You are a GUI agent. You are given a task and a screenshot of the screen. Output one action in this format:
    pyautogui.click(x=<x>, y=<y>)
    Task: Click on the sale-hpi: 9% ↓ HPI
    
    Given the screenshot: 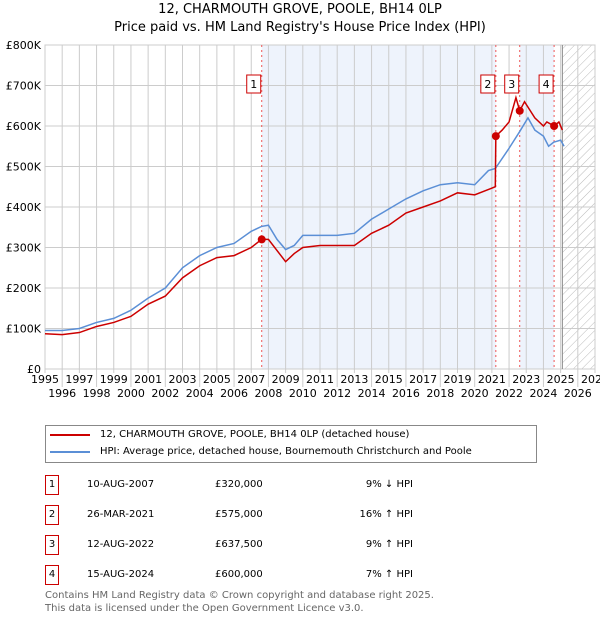 What is the action you would take?
    pyautogui.click(x=389, y=484)
    